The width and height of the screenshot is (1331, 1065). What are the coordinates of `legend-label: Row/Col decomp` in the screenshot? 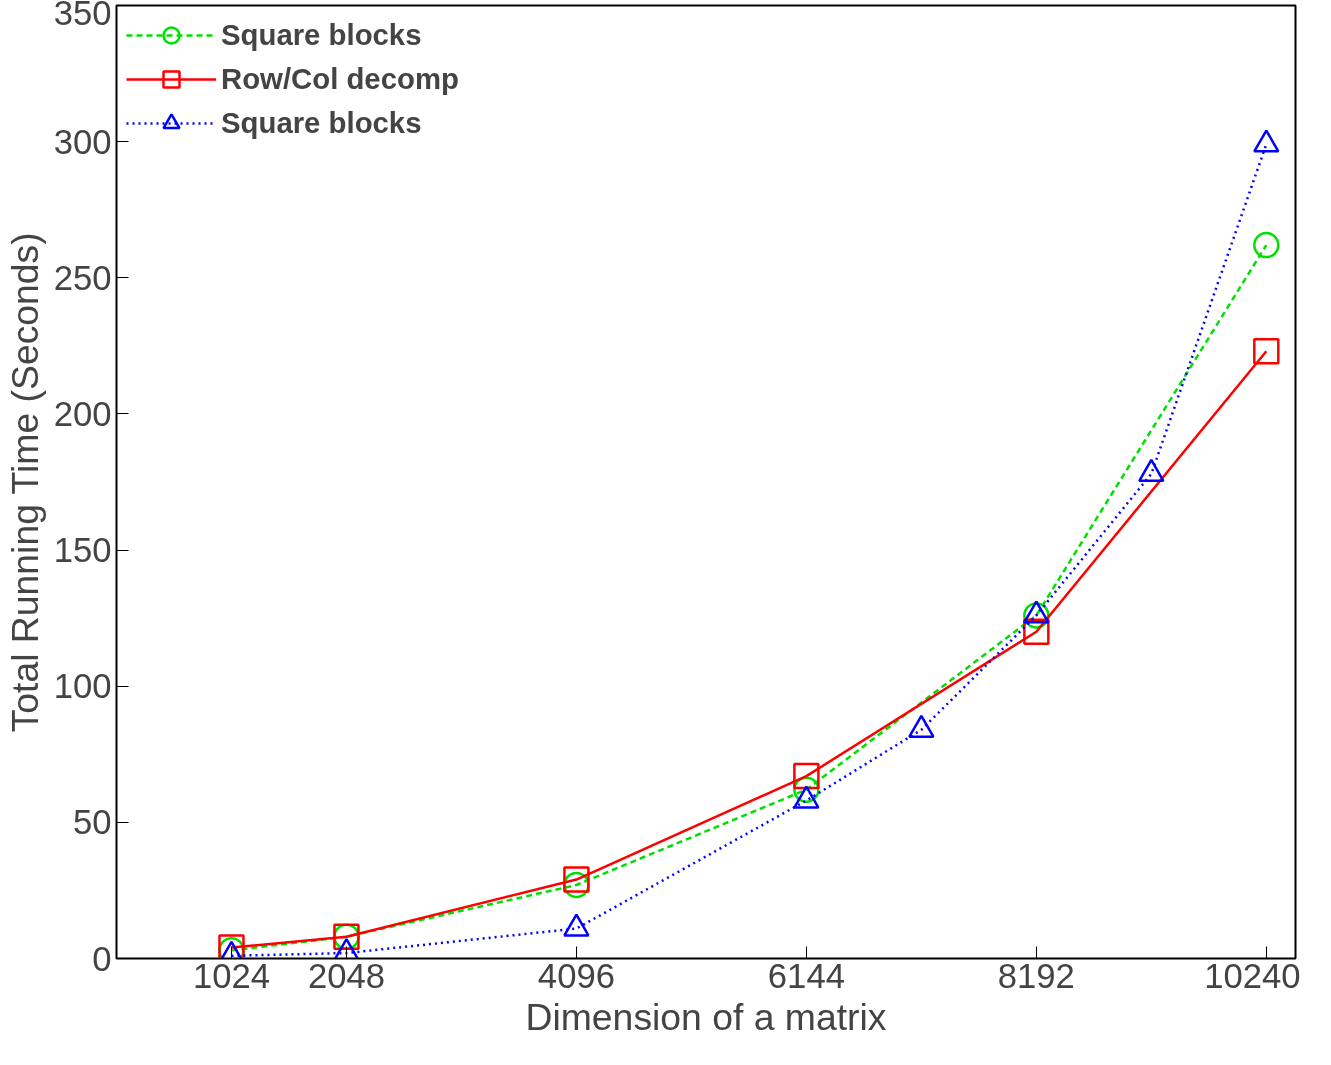 It's located at (340, 79).